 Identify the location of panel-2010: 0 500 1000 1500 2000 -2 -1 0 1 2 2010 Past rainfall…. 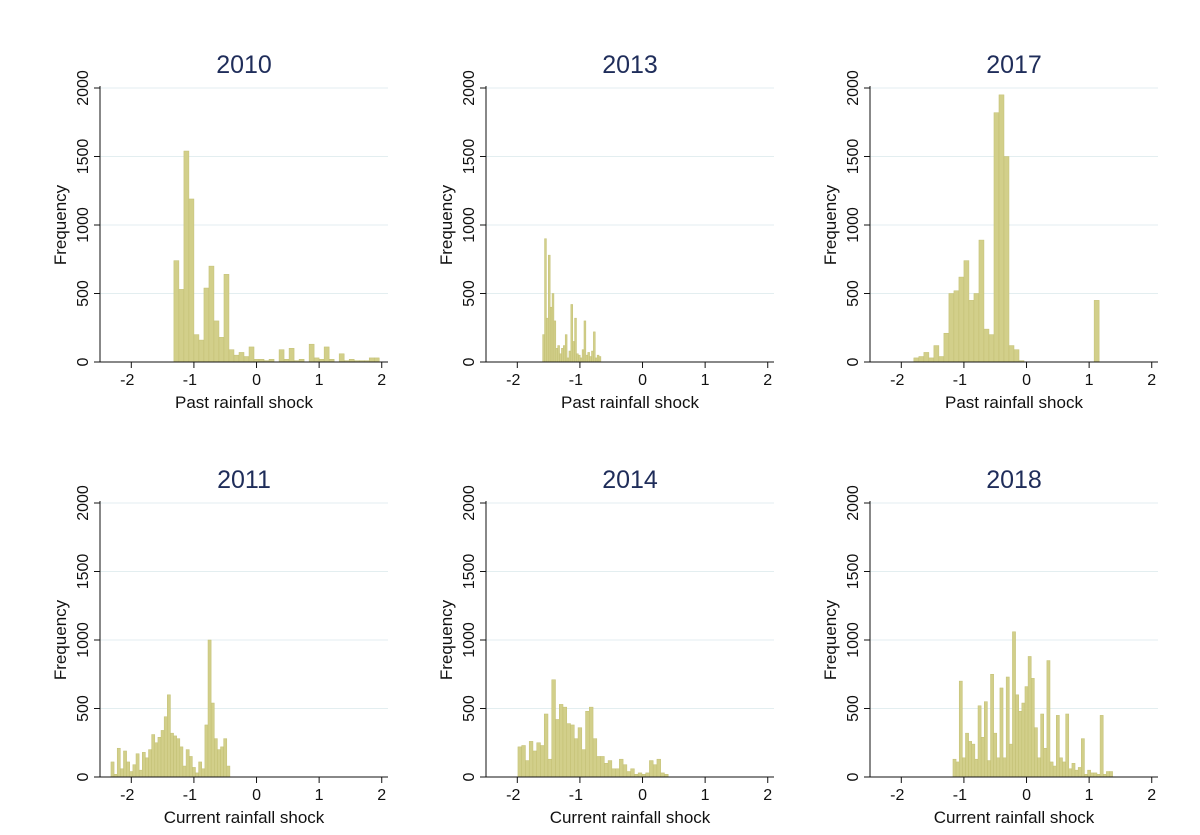
(219, 231).